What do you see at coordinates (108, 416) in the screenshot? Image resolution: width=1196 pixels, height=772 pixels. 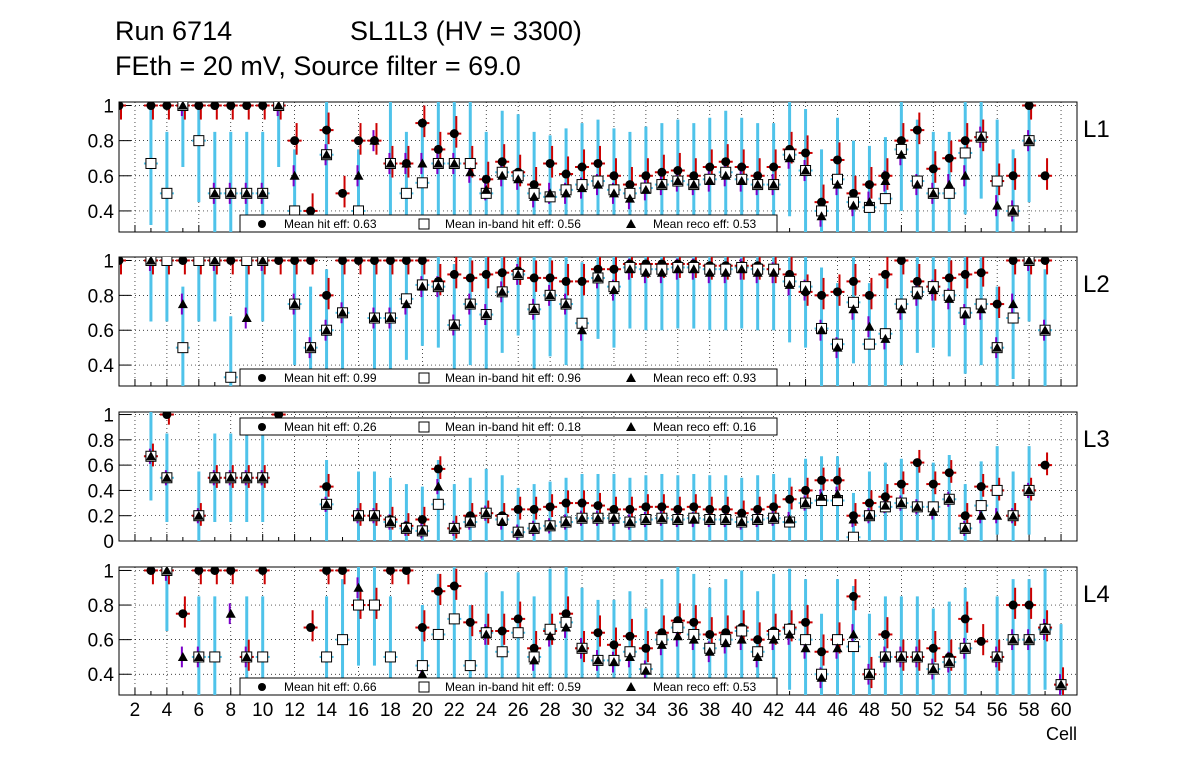 I see `y-tick-label: 1` at bounding box center [108, 416].